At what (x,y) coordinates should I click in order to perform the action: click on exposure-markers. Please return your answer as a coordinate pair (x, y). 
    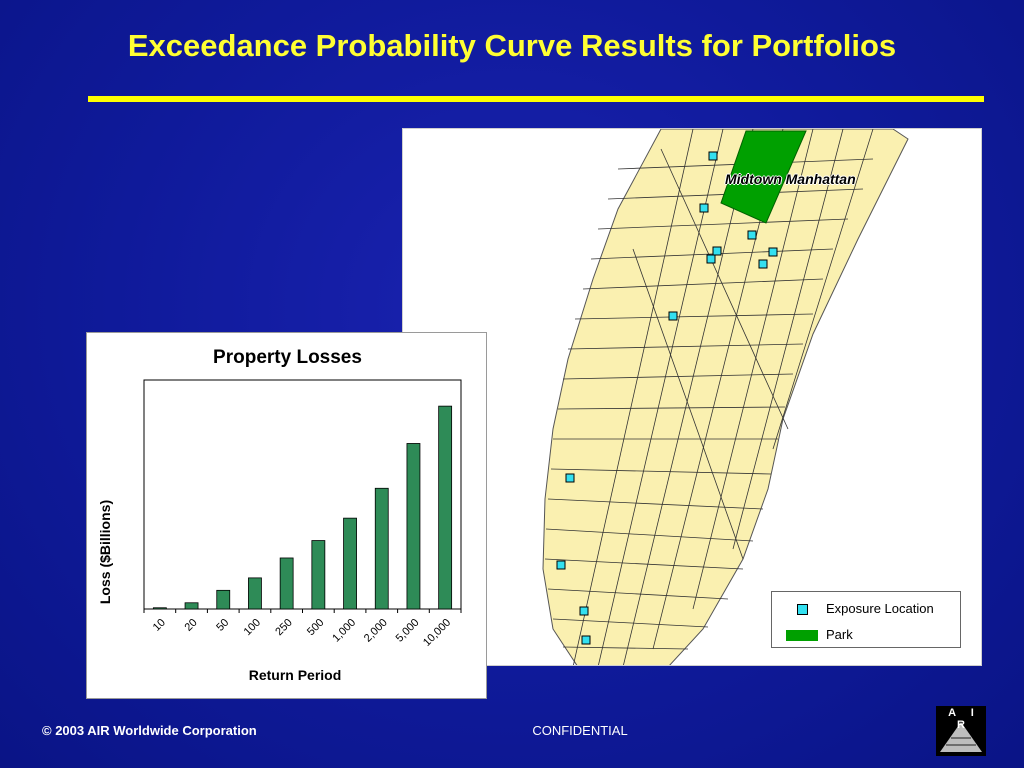
    Looking at the image, I should click on (667, 398).